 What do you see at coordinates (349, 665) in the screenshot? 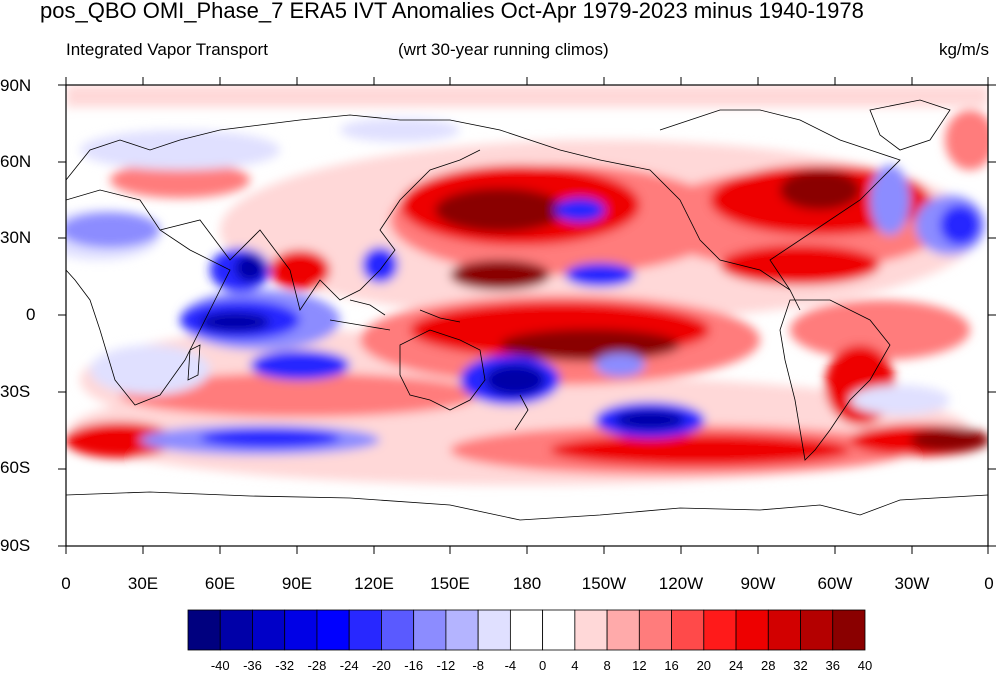
I see `colorbar-tick-label: -24` at bounding box center [349, 665].